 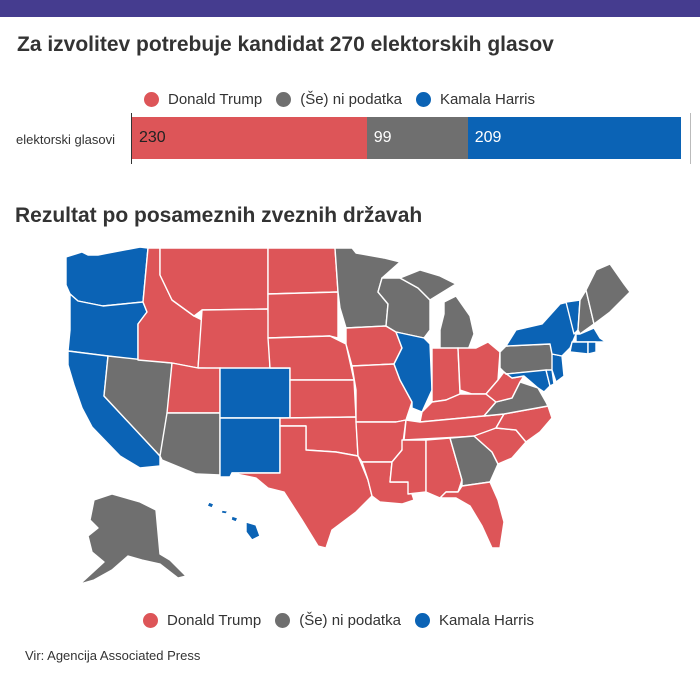 I want to click on state-hawaii, so click(x=233, y=521).